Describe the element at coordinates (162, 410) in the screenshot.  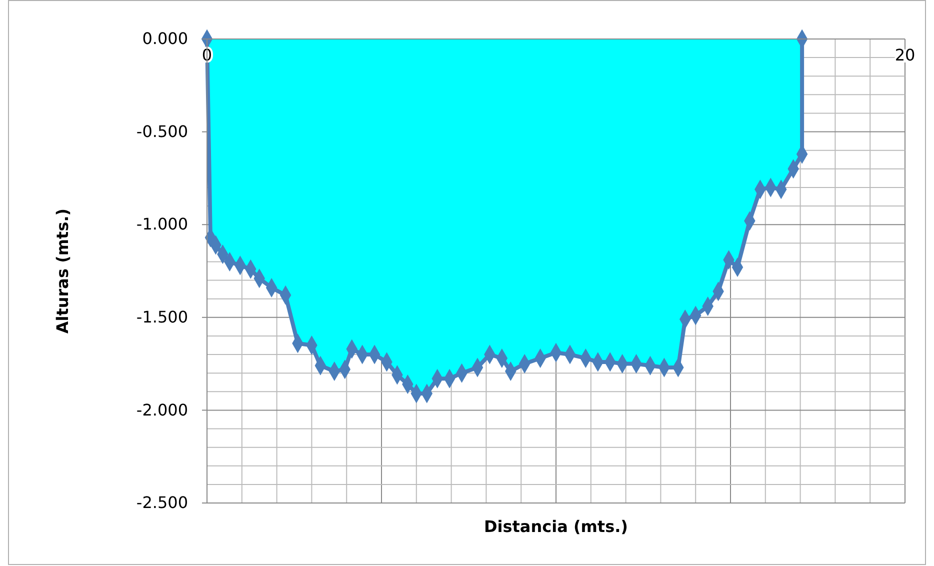
I see `y-tick-label: -2.000` at that location.